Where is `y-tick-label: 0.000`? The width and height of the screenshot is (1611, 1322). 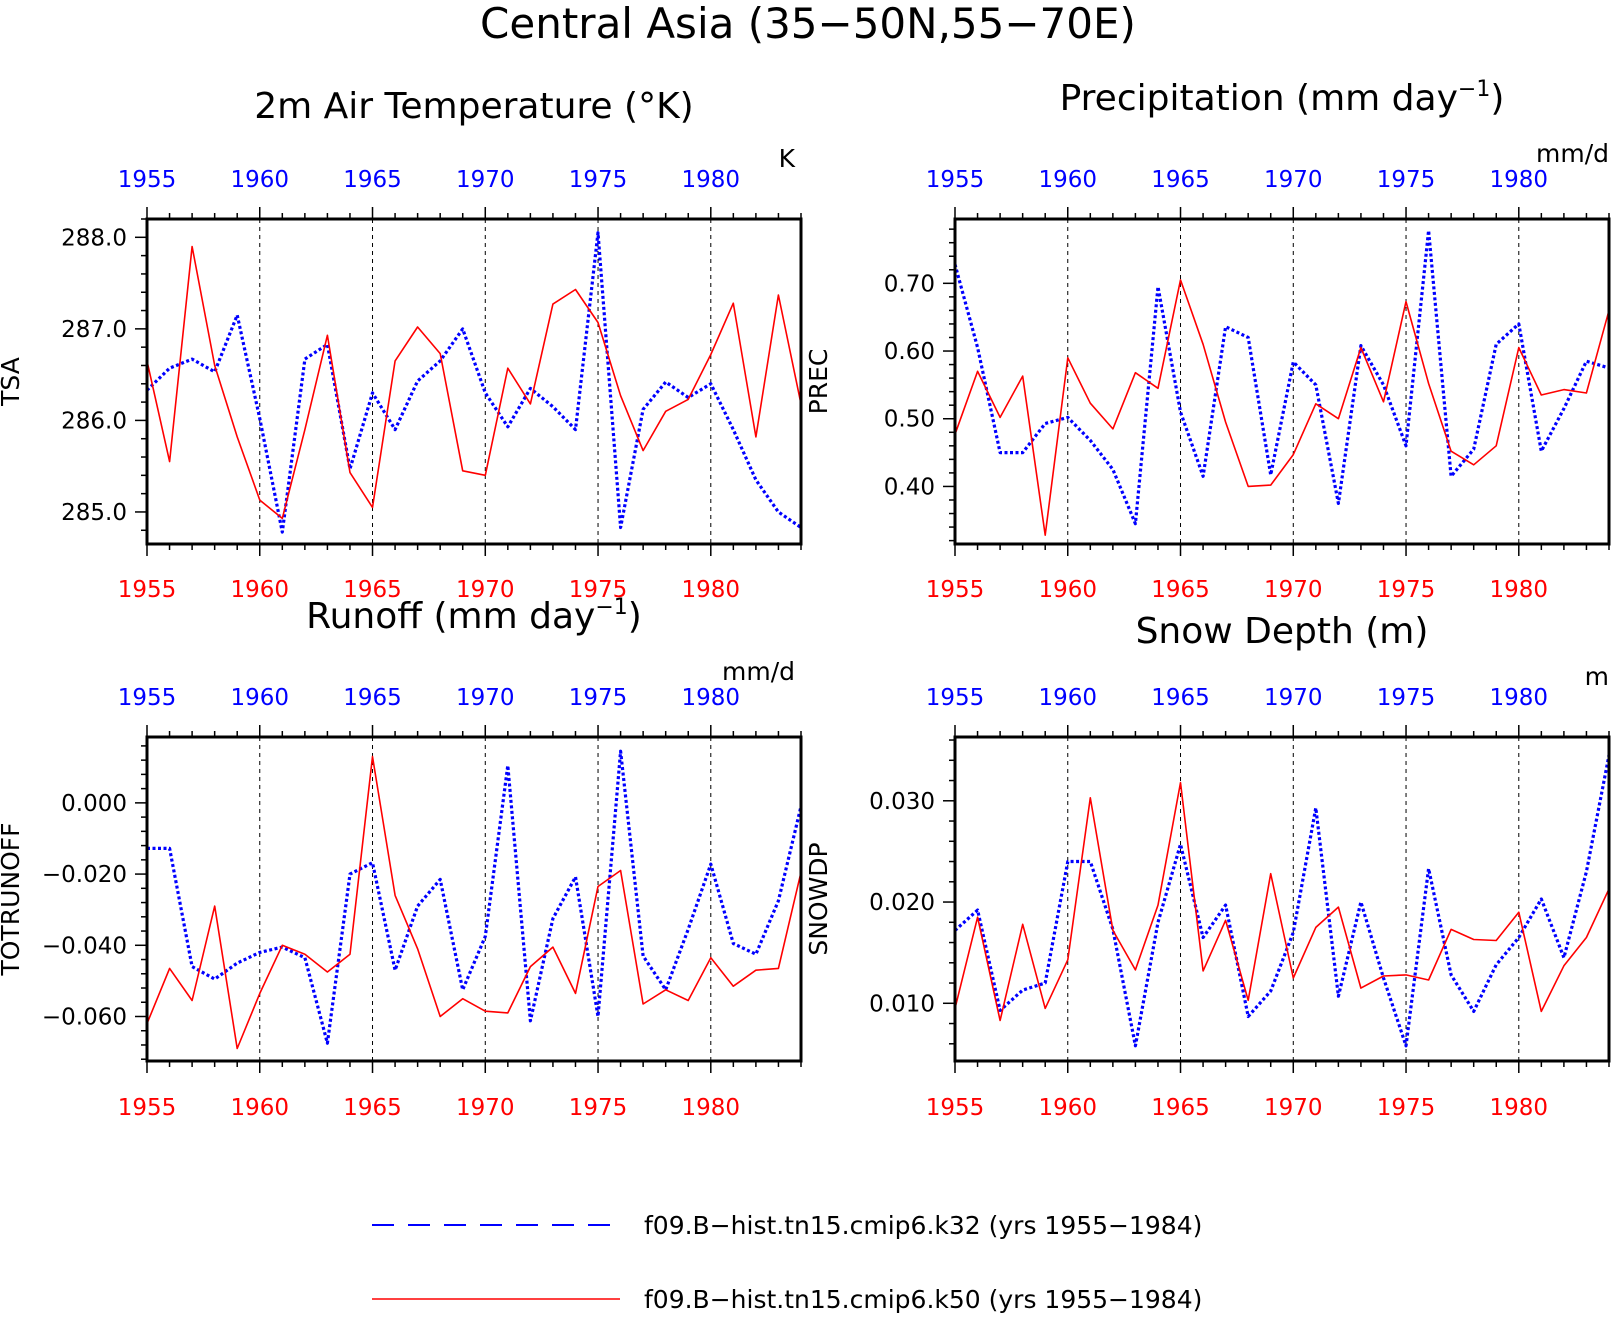 y-tick-label: 0.000 is located at coordinates (94, 804).